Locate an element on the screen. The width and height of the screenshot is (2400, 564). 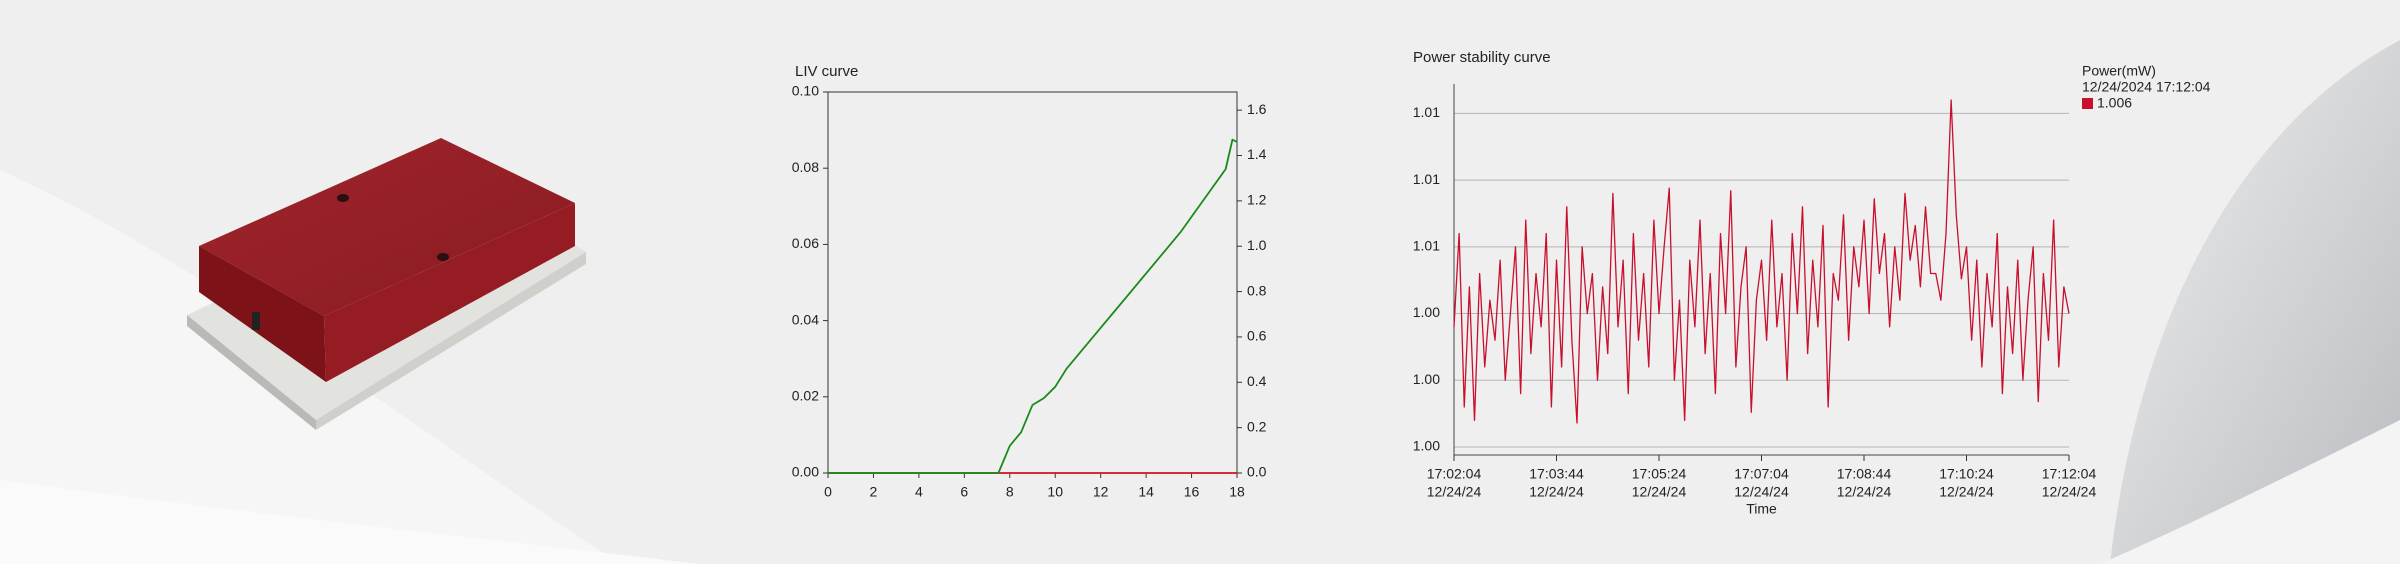
y-tick-label: 0.06 is located at coordinates (805, 243).